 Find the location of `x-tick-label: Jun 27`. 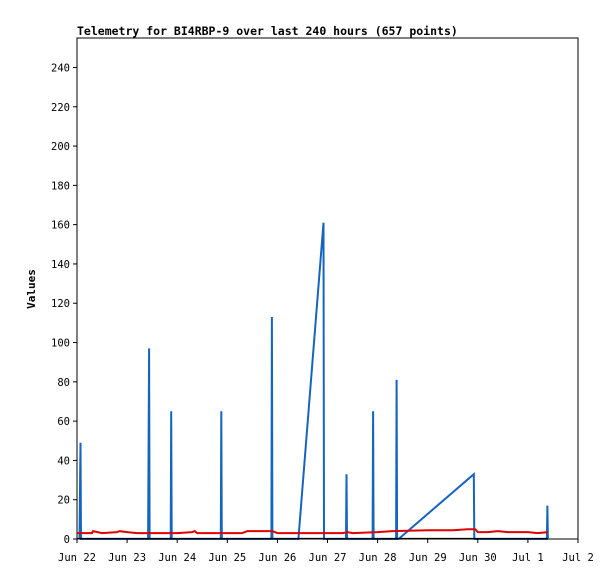

x-tick-label: Jun 27 is located at coordinates (328, 558).